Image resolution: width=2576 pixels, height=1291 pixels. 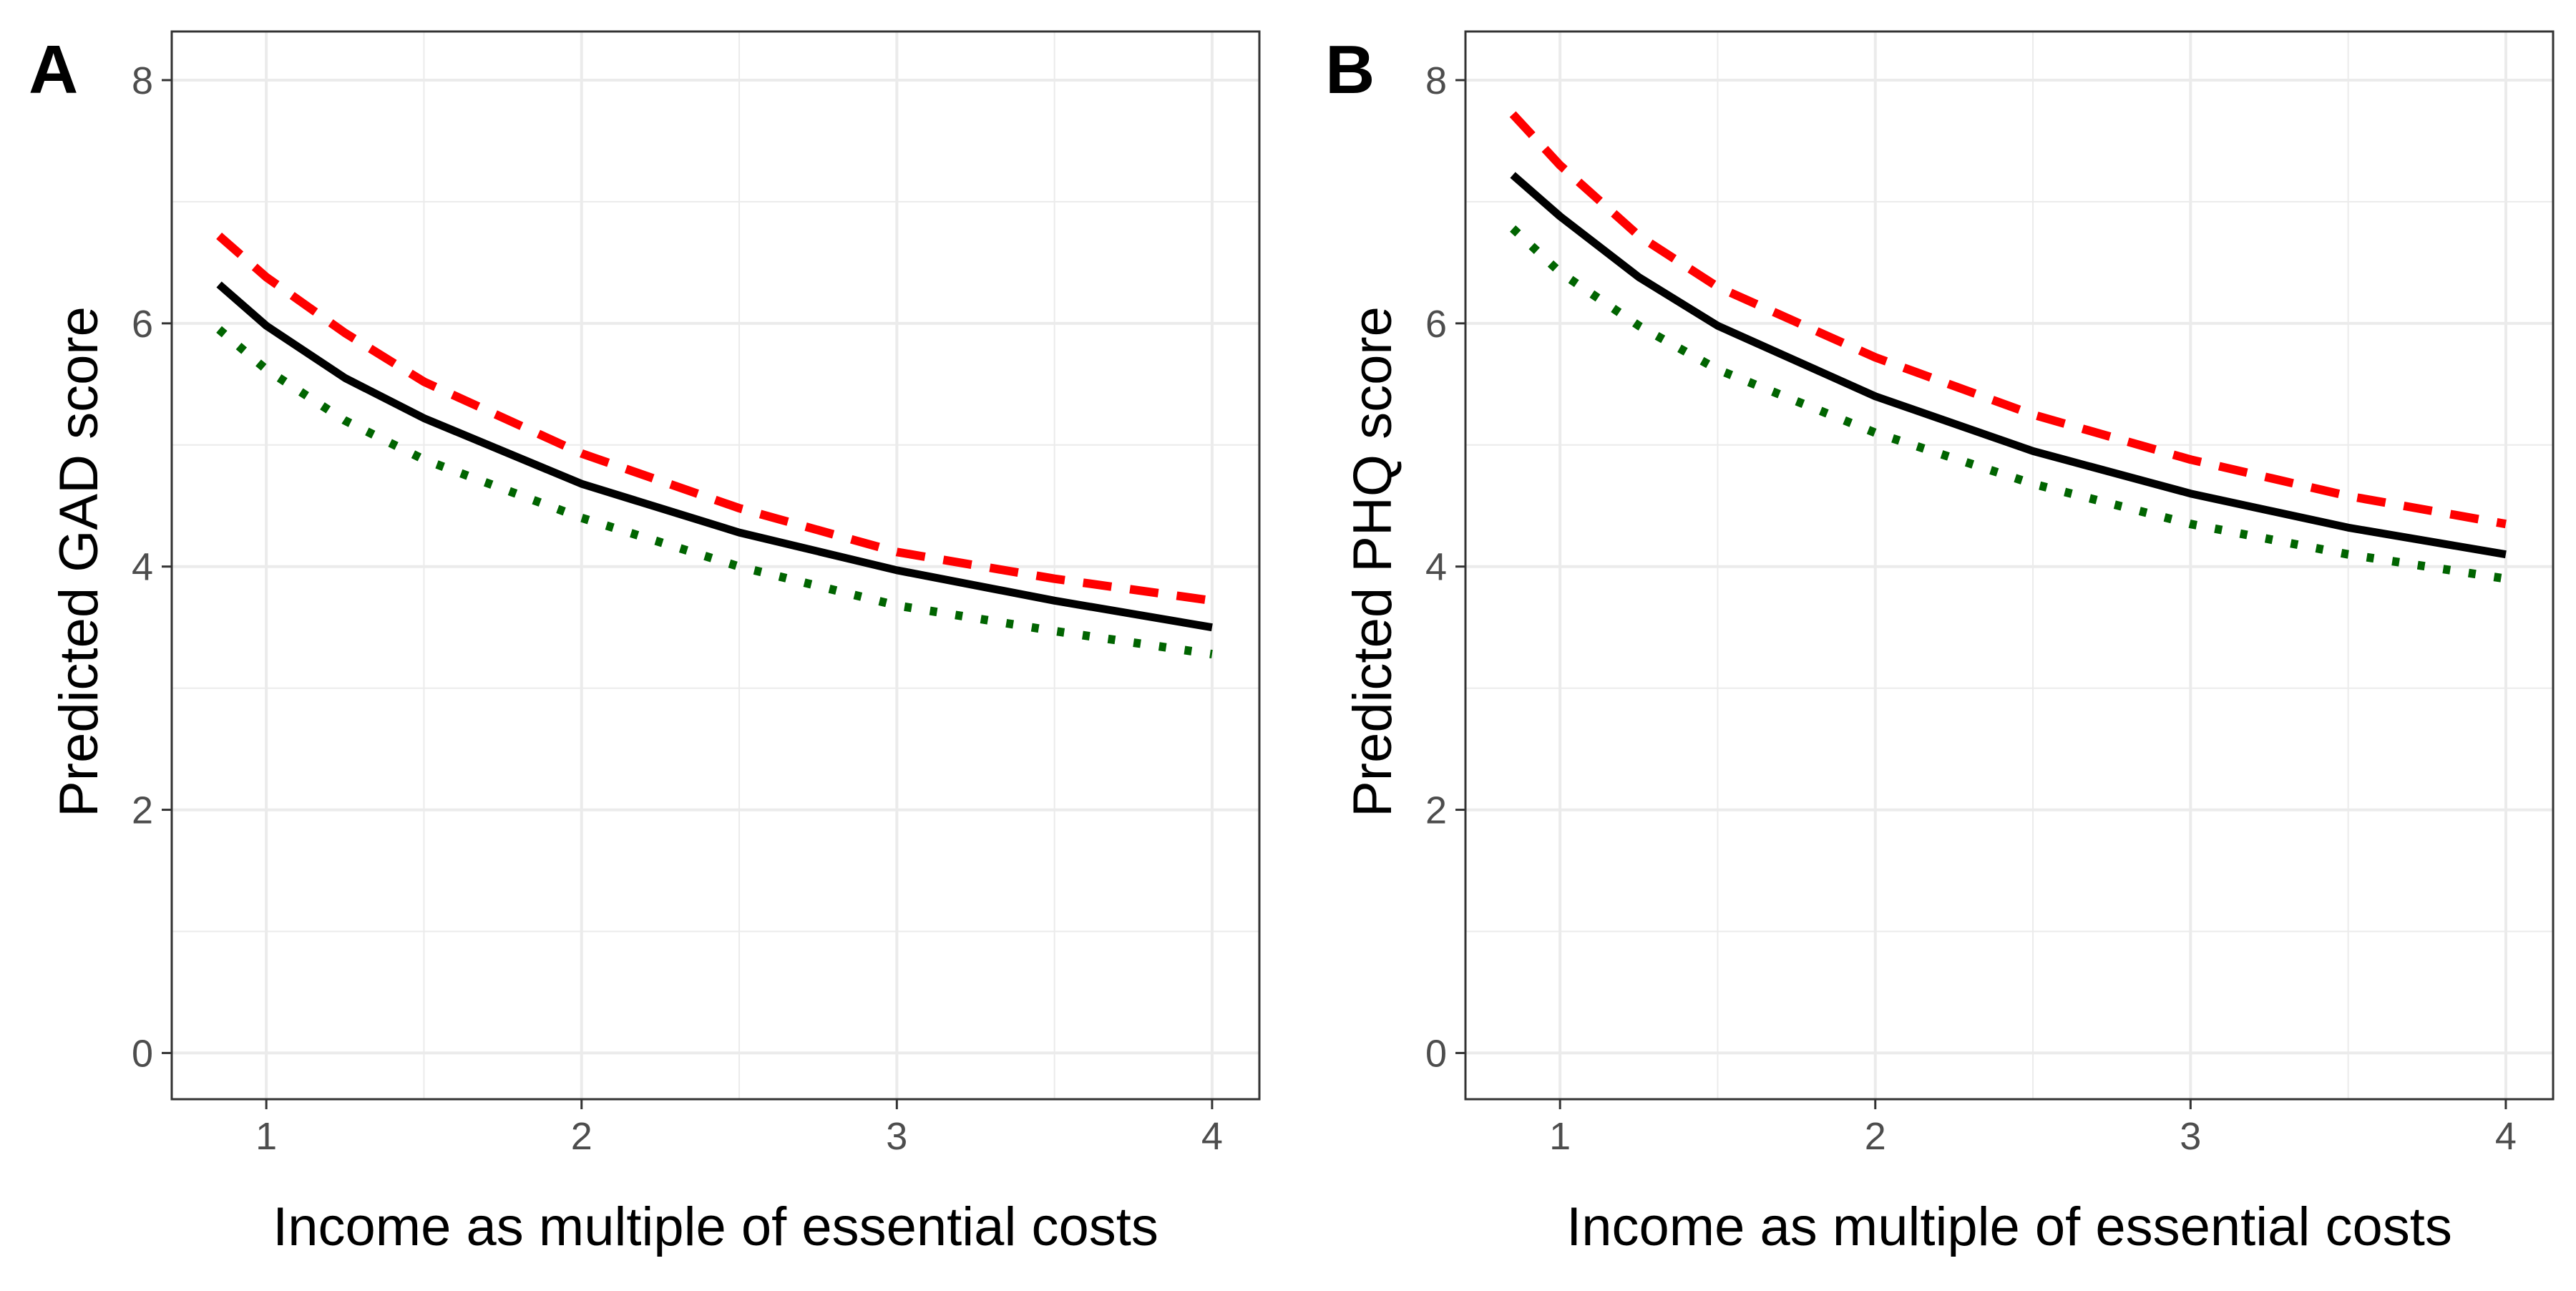 I want to click on x-axis-label-b: Income as multiple of essential costs, so click(x=2009, y=1227).